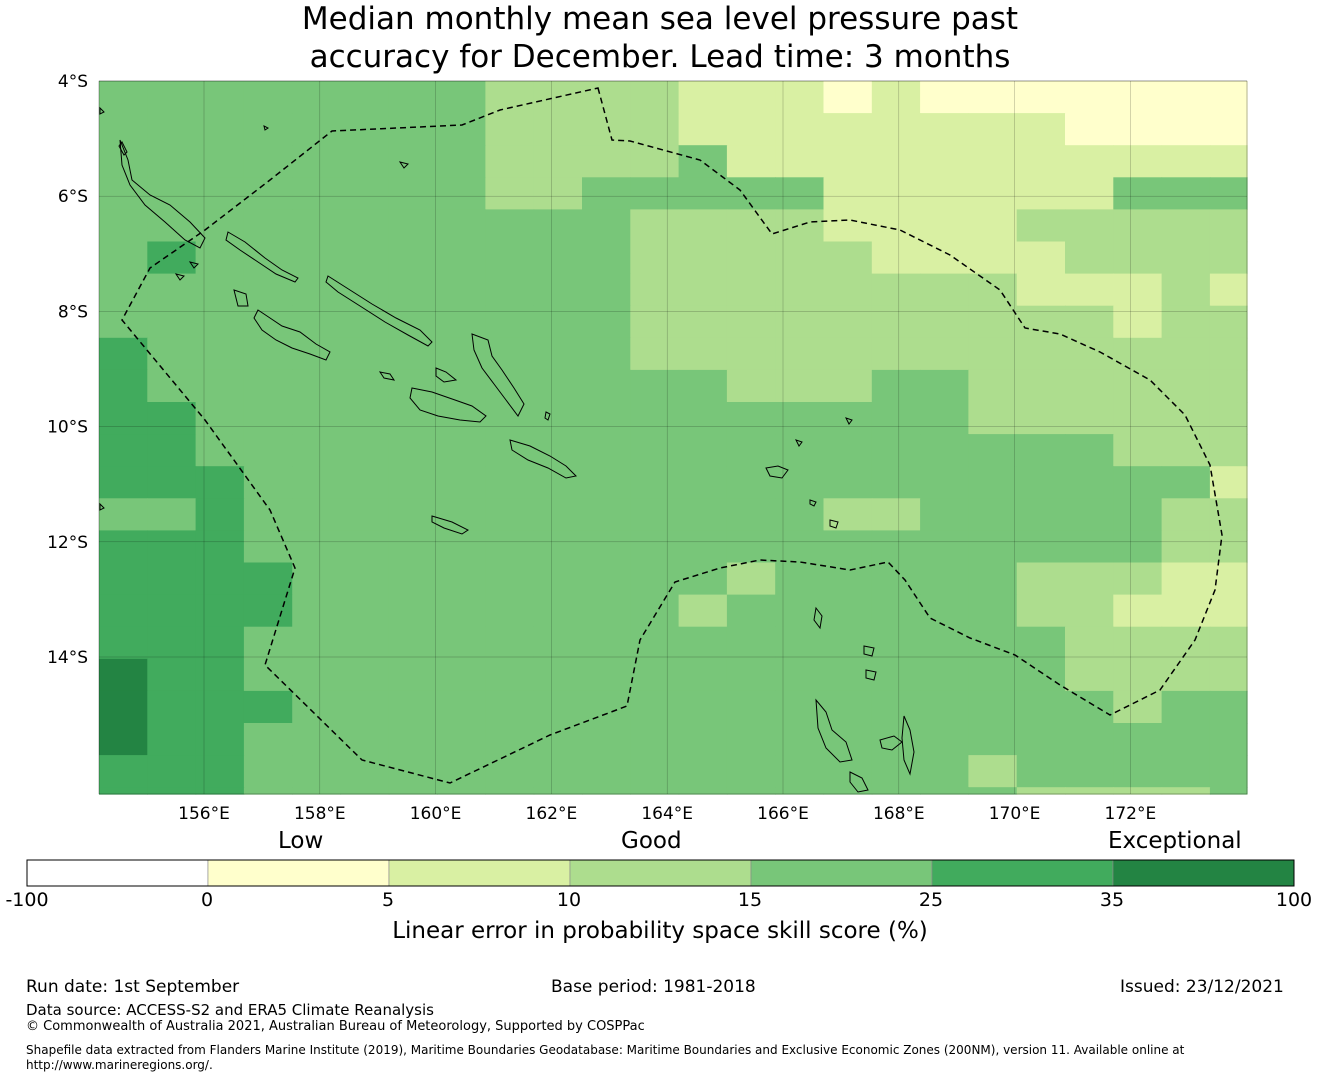 The image size is (1320, 1080). What do you see at coordinates (891, 743) in the screenshot?
I see `island-efate` at bounding box center [891, 743].